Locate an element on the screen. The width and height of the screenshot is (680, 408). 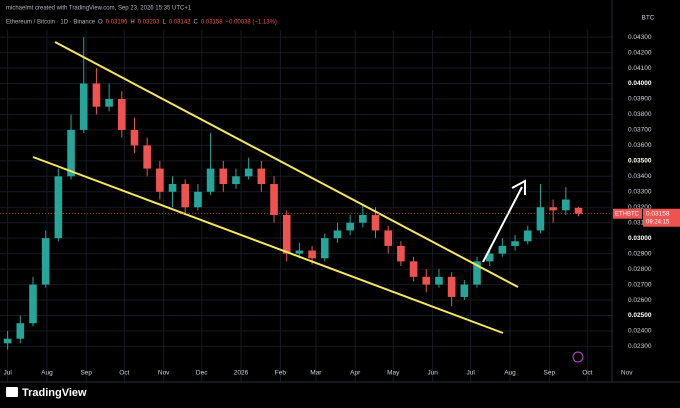
y-tick-label: 0.03300 is located at coordinates (640, 191).